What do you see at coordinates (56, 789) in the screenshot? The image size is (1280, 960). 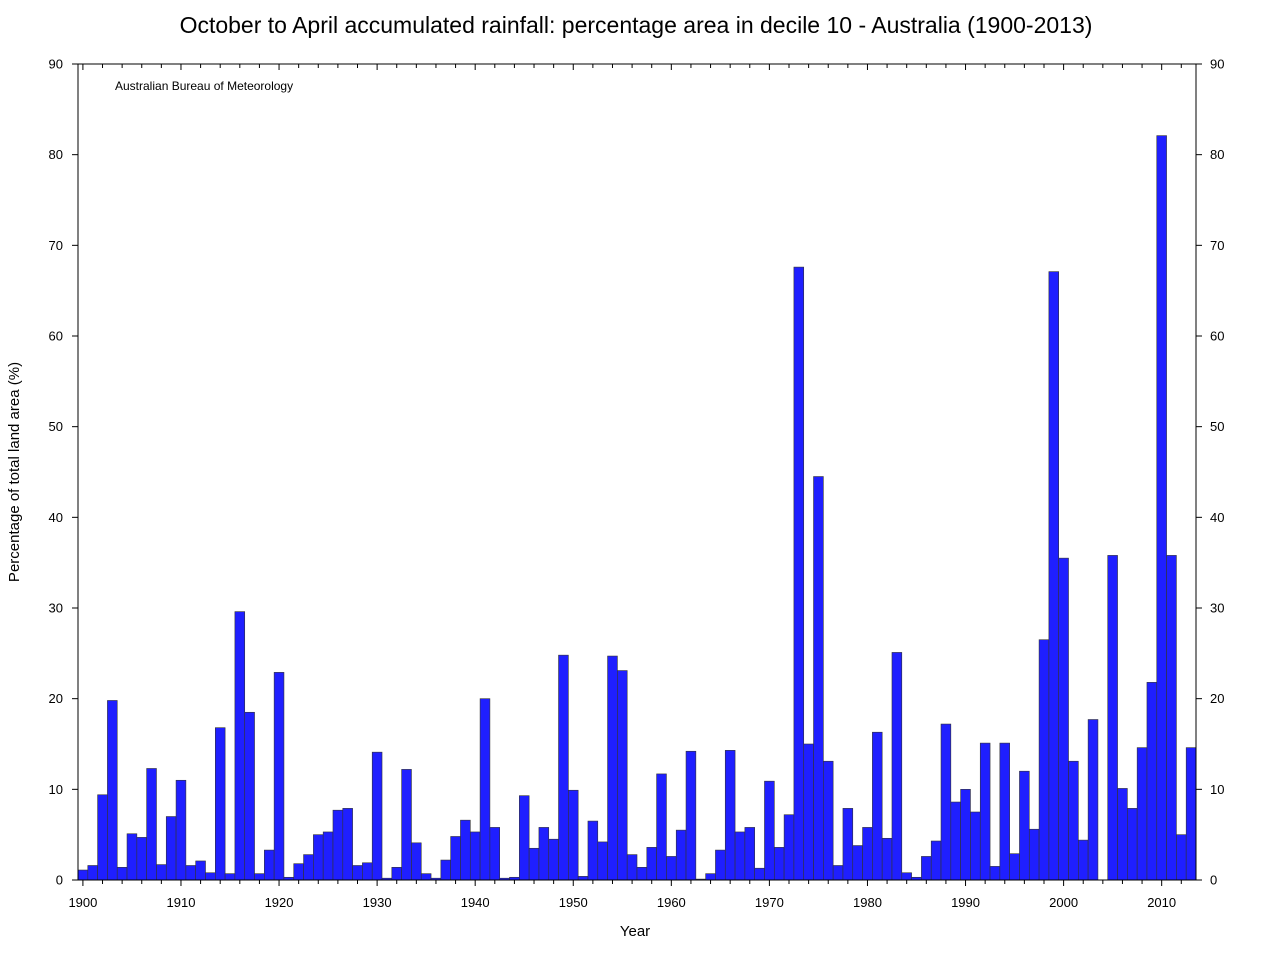 I see `y-tick-label-left: 10` at bounding box center [56, 789].